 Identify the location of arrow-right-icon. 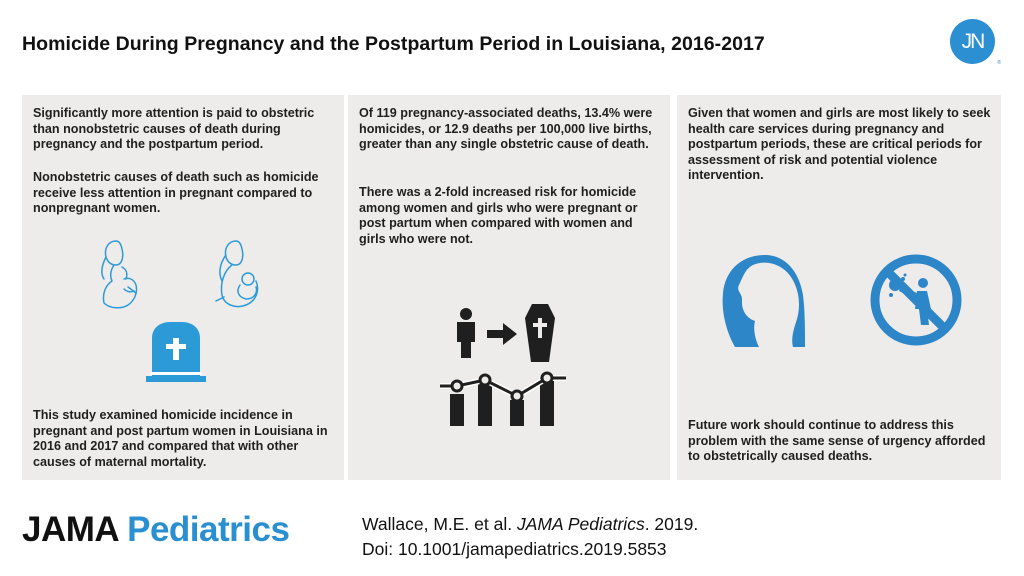
(502, 334).